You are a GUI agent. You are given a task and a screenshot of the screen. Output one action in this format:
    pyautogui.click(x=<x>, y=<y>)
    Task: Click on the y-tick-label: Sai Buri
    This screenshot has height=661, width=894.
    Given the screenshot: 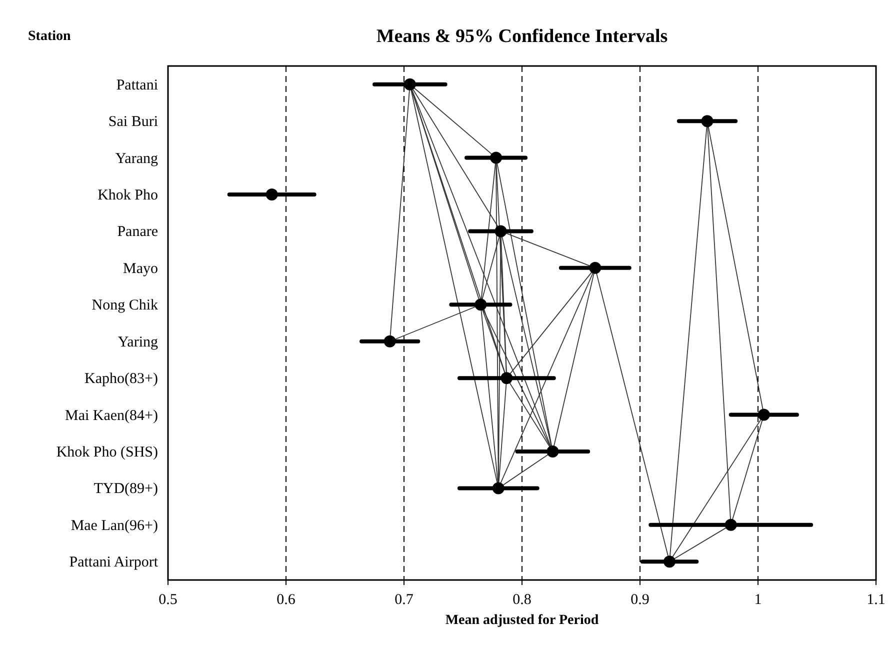 What is the action you would take?
    pyautogui.click(x=133, y=122)
    